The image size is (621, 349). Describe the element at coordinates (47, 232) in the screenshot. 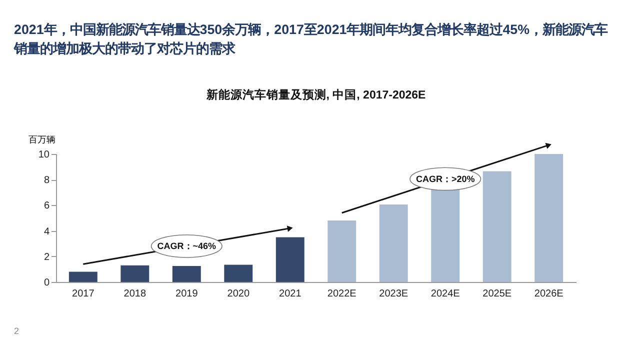

I see `y-tick-label: 4` at that location.